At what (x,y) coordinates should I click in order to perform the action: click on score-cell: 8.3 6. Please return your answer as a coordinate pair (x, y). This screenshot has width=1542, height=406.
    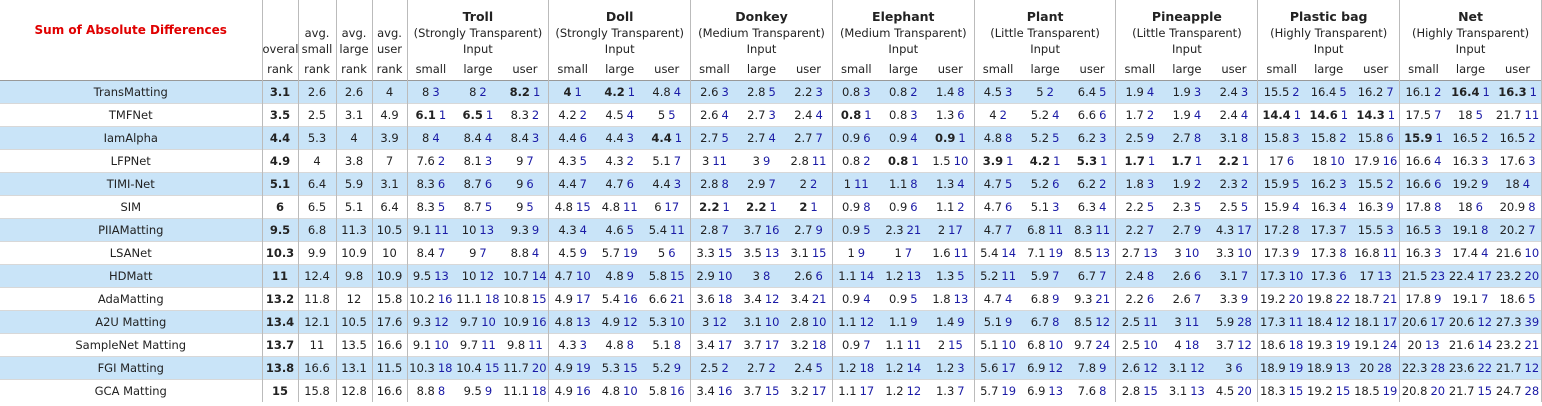
    Looking at the image, I should click on (431, 184).